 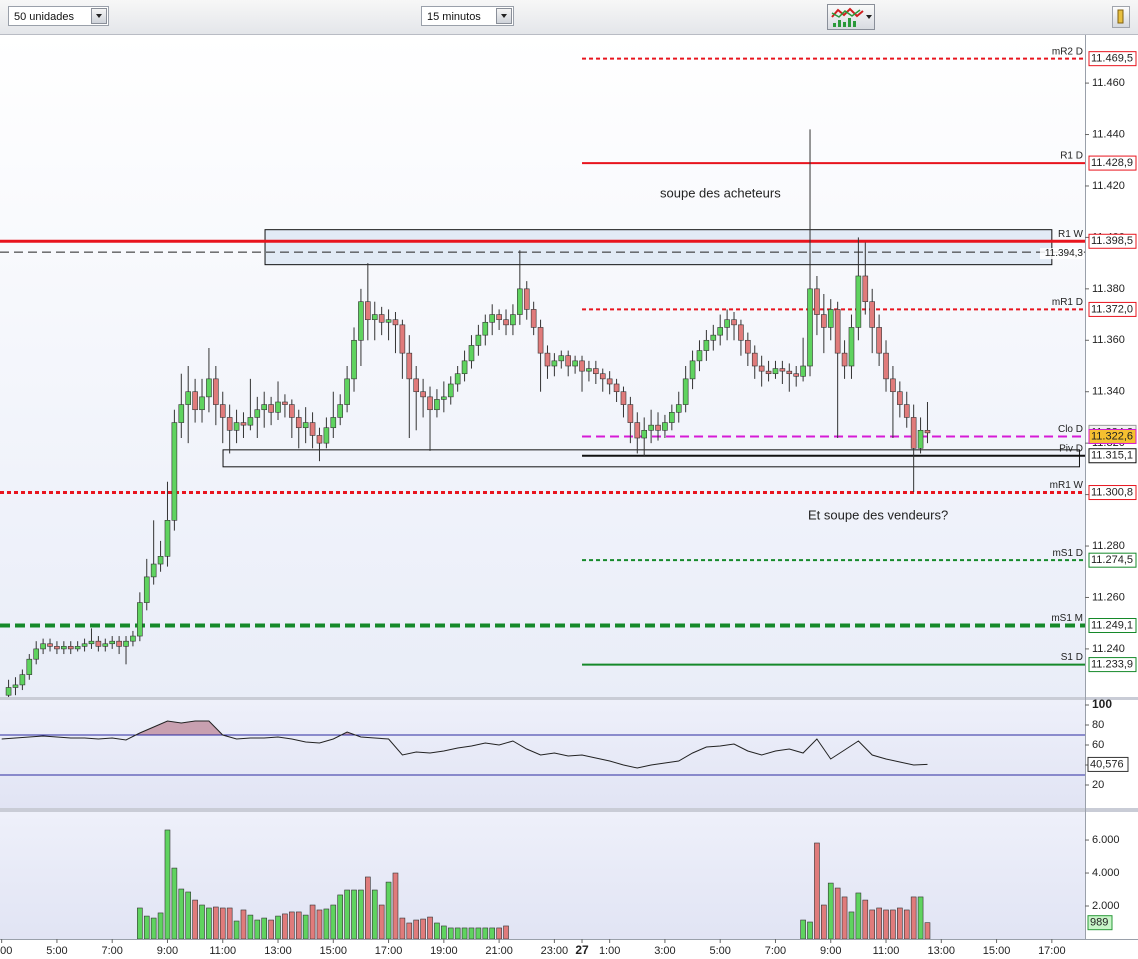 I want to click on indicator-icon, so click(x=847, y=17).